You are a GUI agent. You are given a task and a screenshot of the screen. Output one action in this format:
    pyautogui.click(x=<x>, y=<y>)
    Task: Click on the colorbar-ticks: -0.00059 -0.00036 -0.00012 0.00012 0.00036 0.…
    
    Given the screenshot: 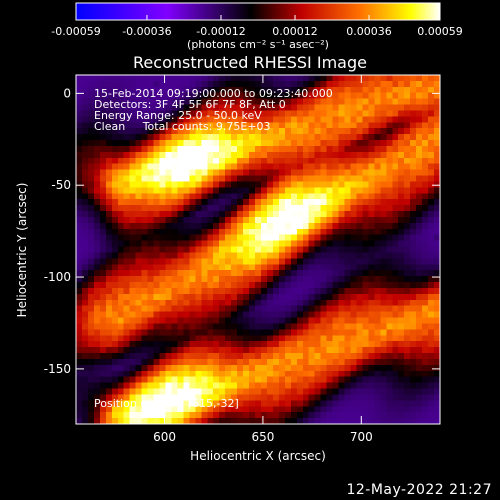 What is the action you would take?
    pyautogui.click(x=257, y=26)
    